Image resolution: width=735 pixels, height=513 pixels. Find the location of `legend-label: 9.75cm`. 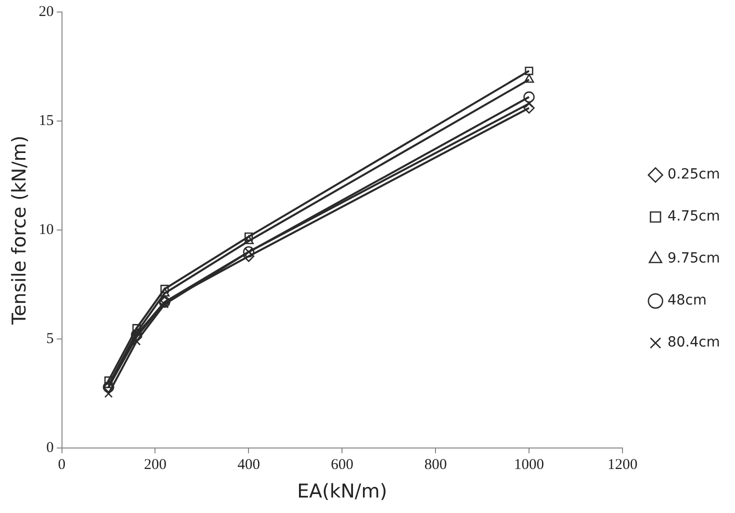

legend-label: 9.75cm is located at coordinates (693, 258).